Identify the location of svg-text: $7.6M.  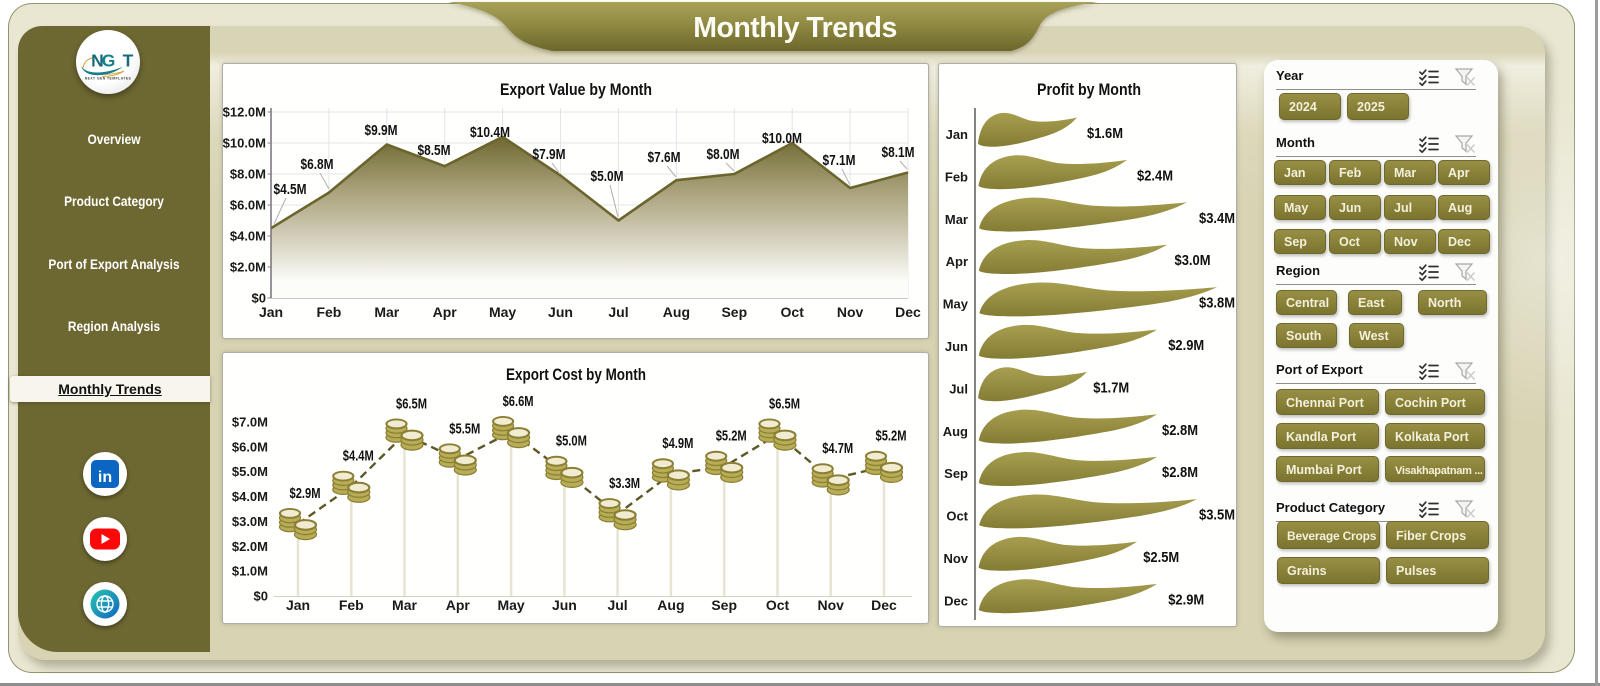
(664, 157).